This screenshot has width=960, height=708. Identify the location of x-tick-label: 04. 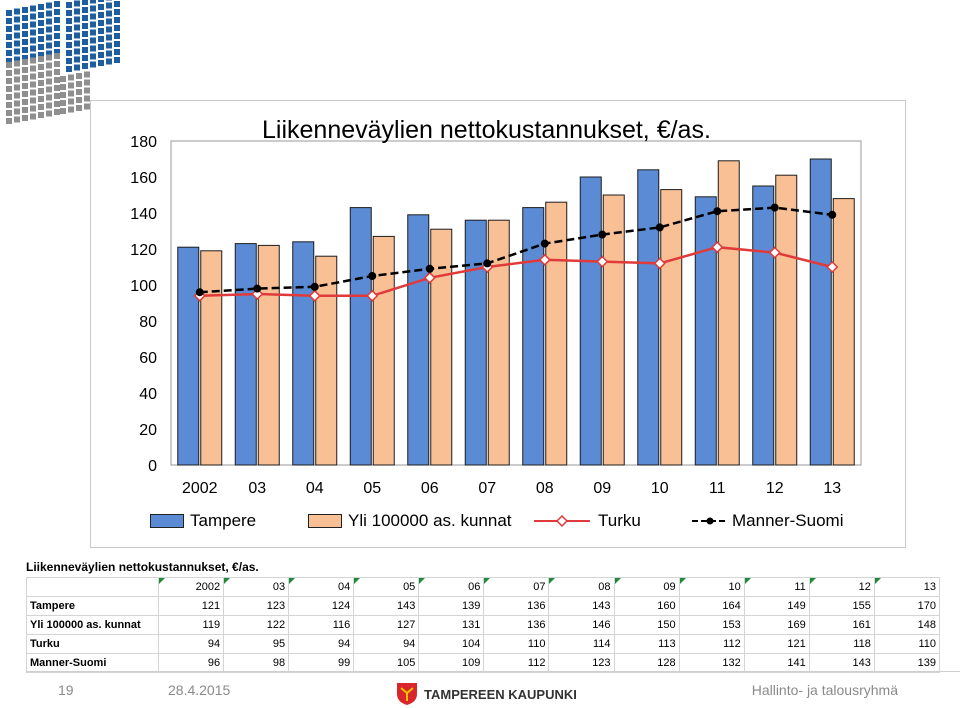
(315, 488).